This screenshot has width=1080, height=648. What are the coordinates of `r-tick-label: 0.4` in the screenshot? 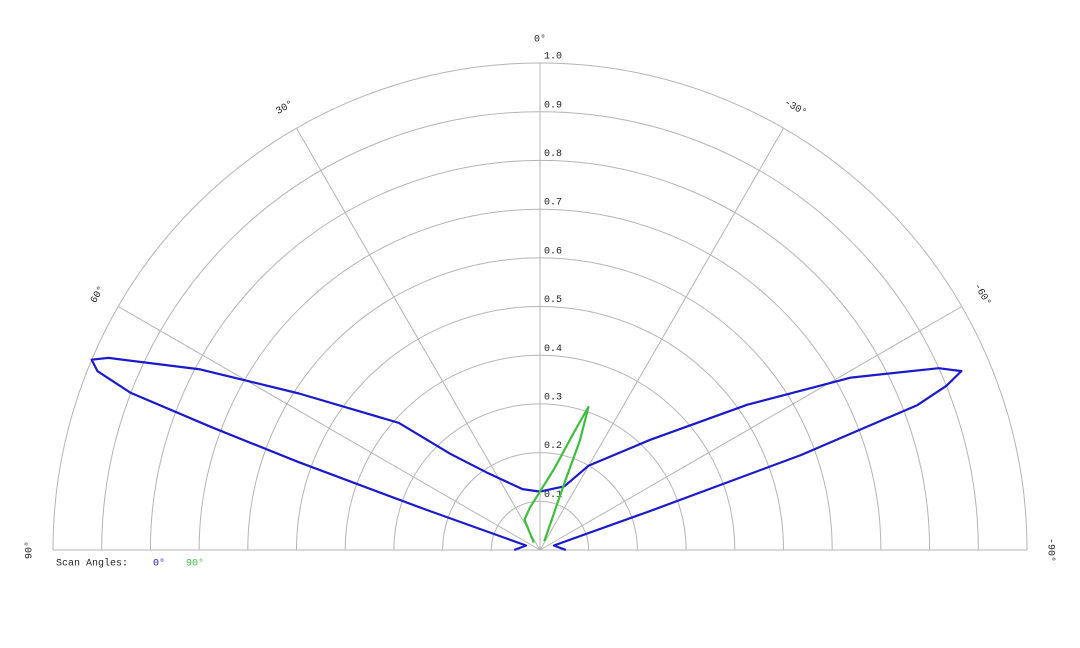 It's located at (553, 349).